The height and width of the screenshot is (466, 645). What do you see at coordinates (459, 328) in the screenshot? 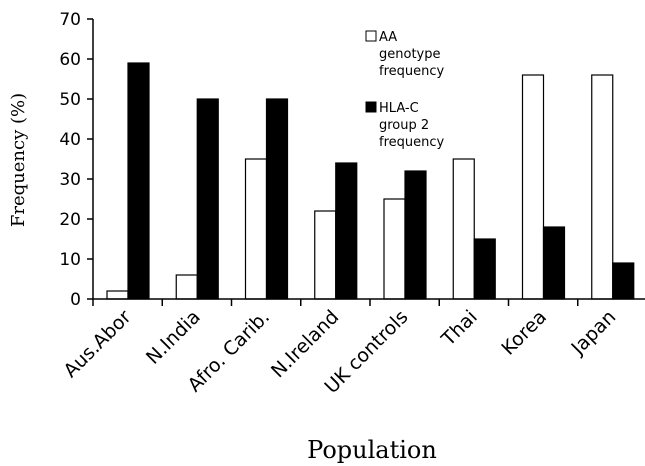
I see `x-category-label: Thai` at bounding box center [459, 328].